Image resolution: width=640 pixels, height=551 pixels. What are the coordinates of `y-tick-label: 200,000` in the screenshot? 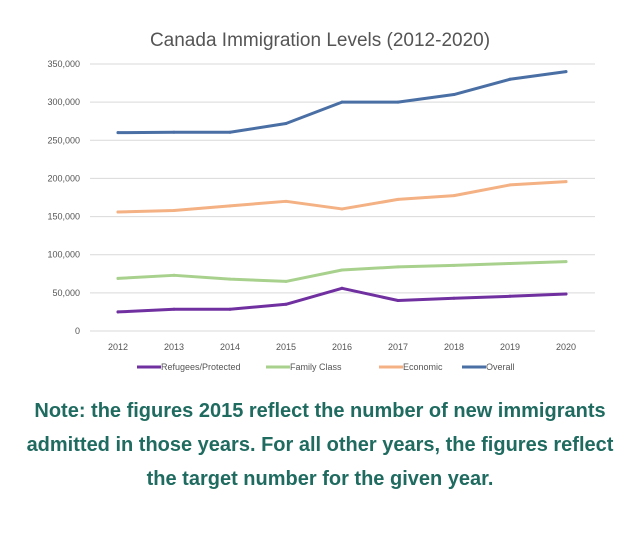 It's located at (63, 178).